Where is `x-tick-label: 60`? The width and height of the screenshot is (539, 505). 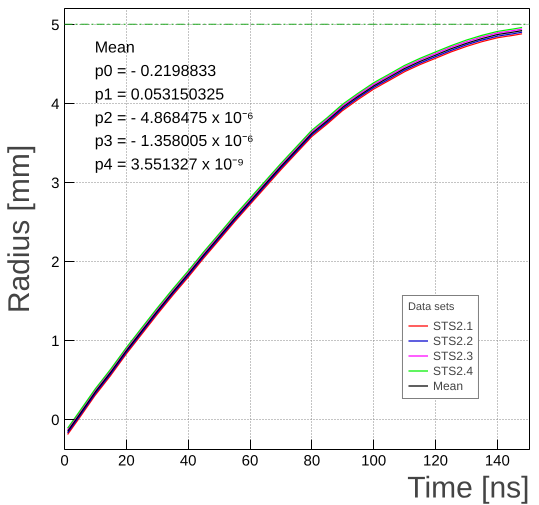 x-tick-label: 60 is located at coordinates (250, 461).